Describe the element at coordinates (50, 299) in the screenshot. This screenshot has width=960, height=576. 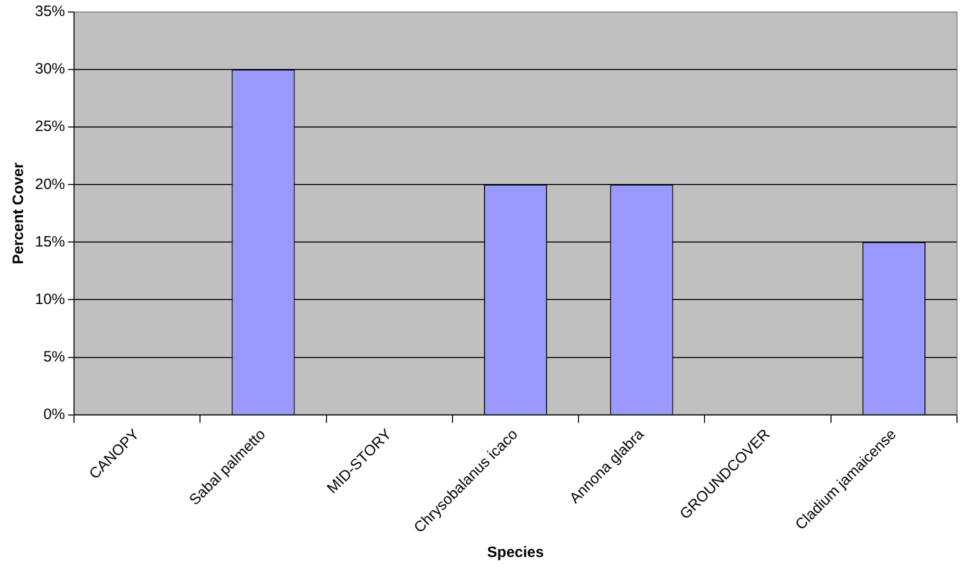
I see `y-tick-label: 10%` at that location.